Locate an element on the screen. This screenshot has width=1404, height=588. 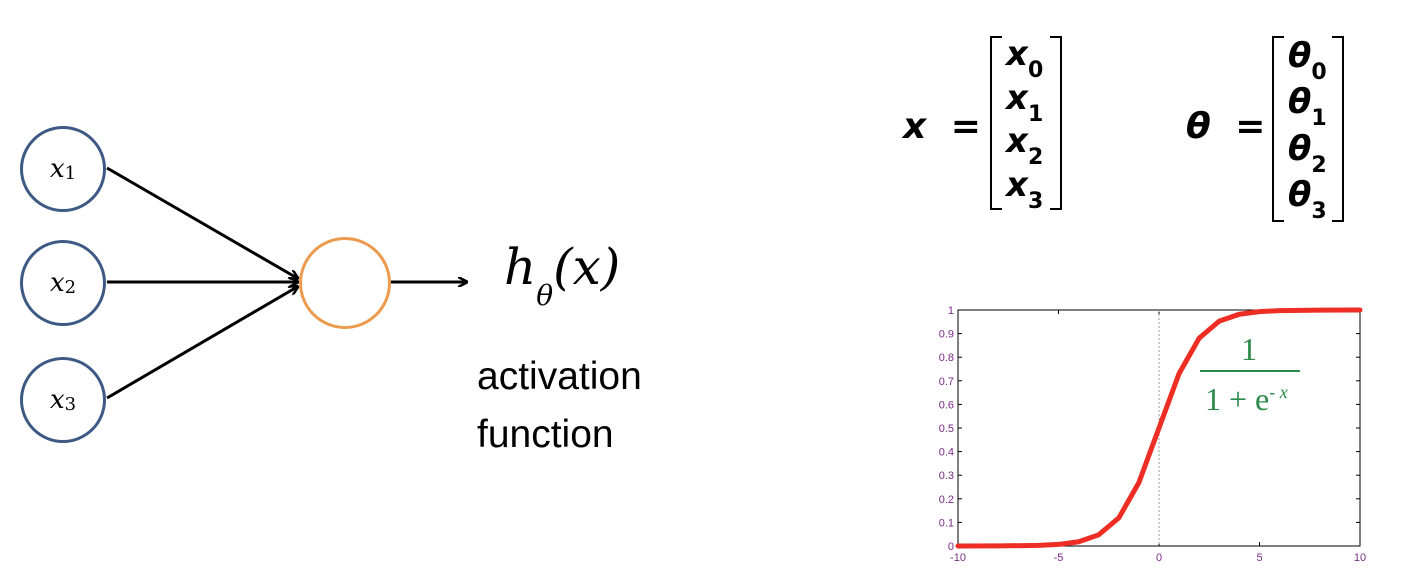
x-lhs-symbol: x is located at coordinates (915, 126).